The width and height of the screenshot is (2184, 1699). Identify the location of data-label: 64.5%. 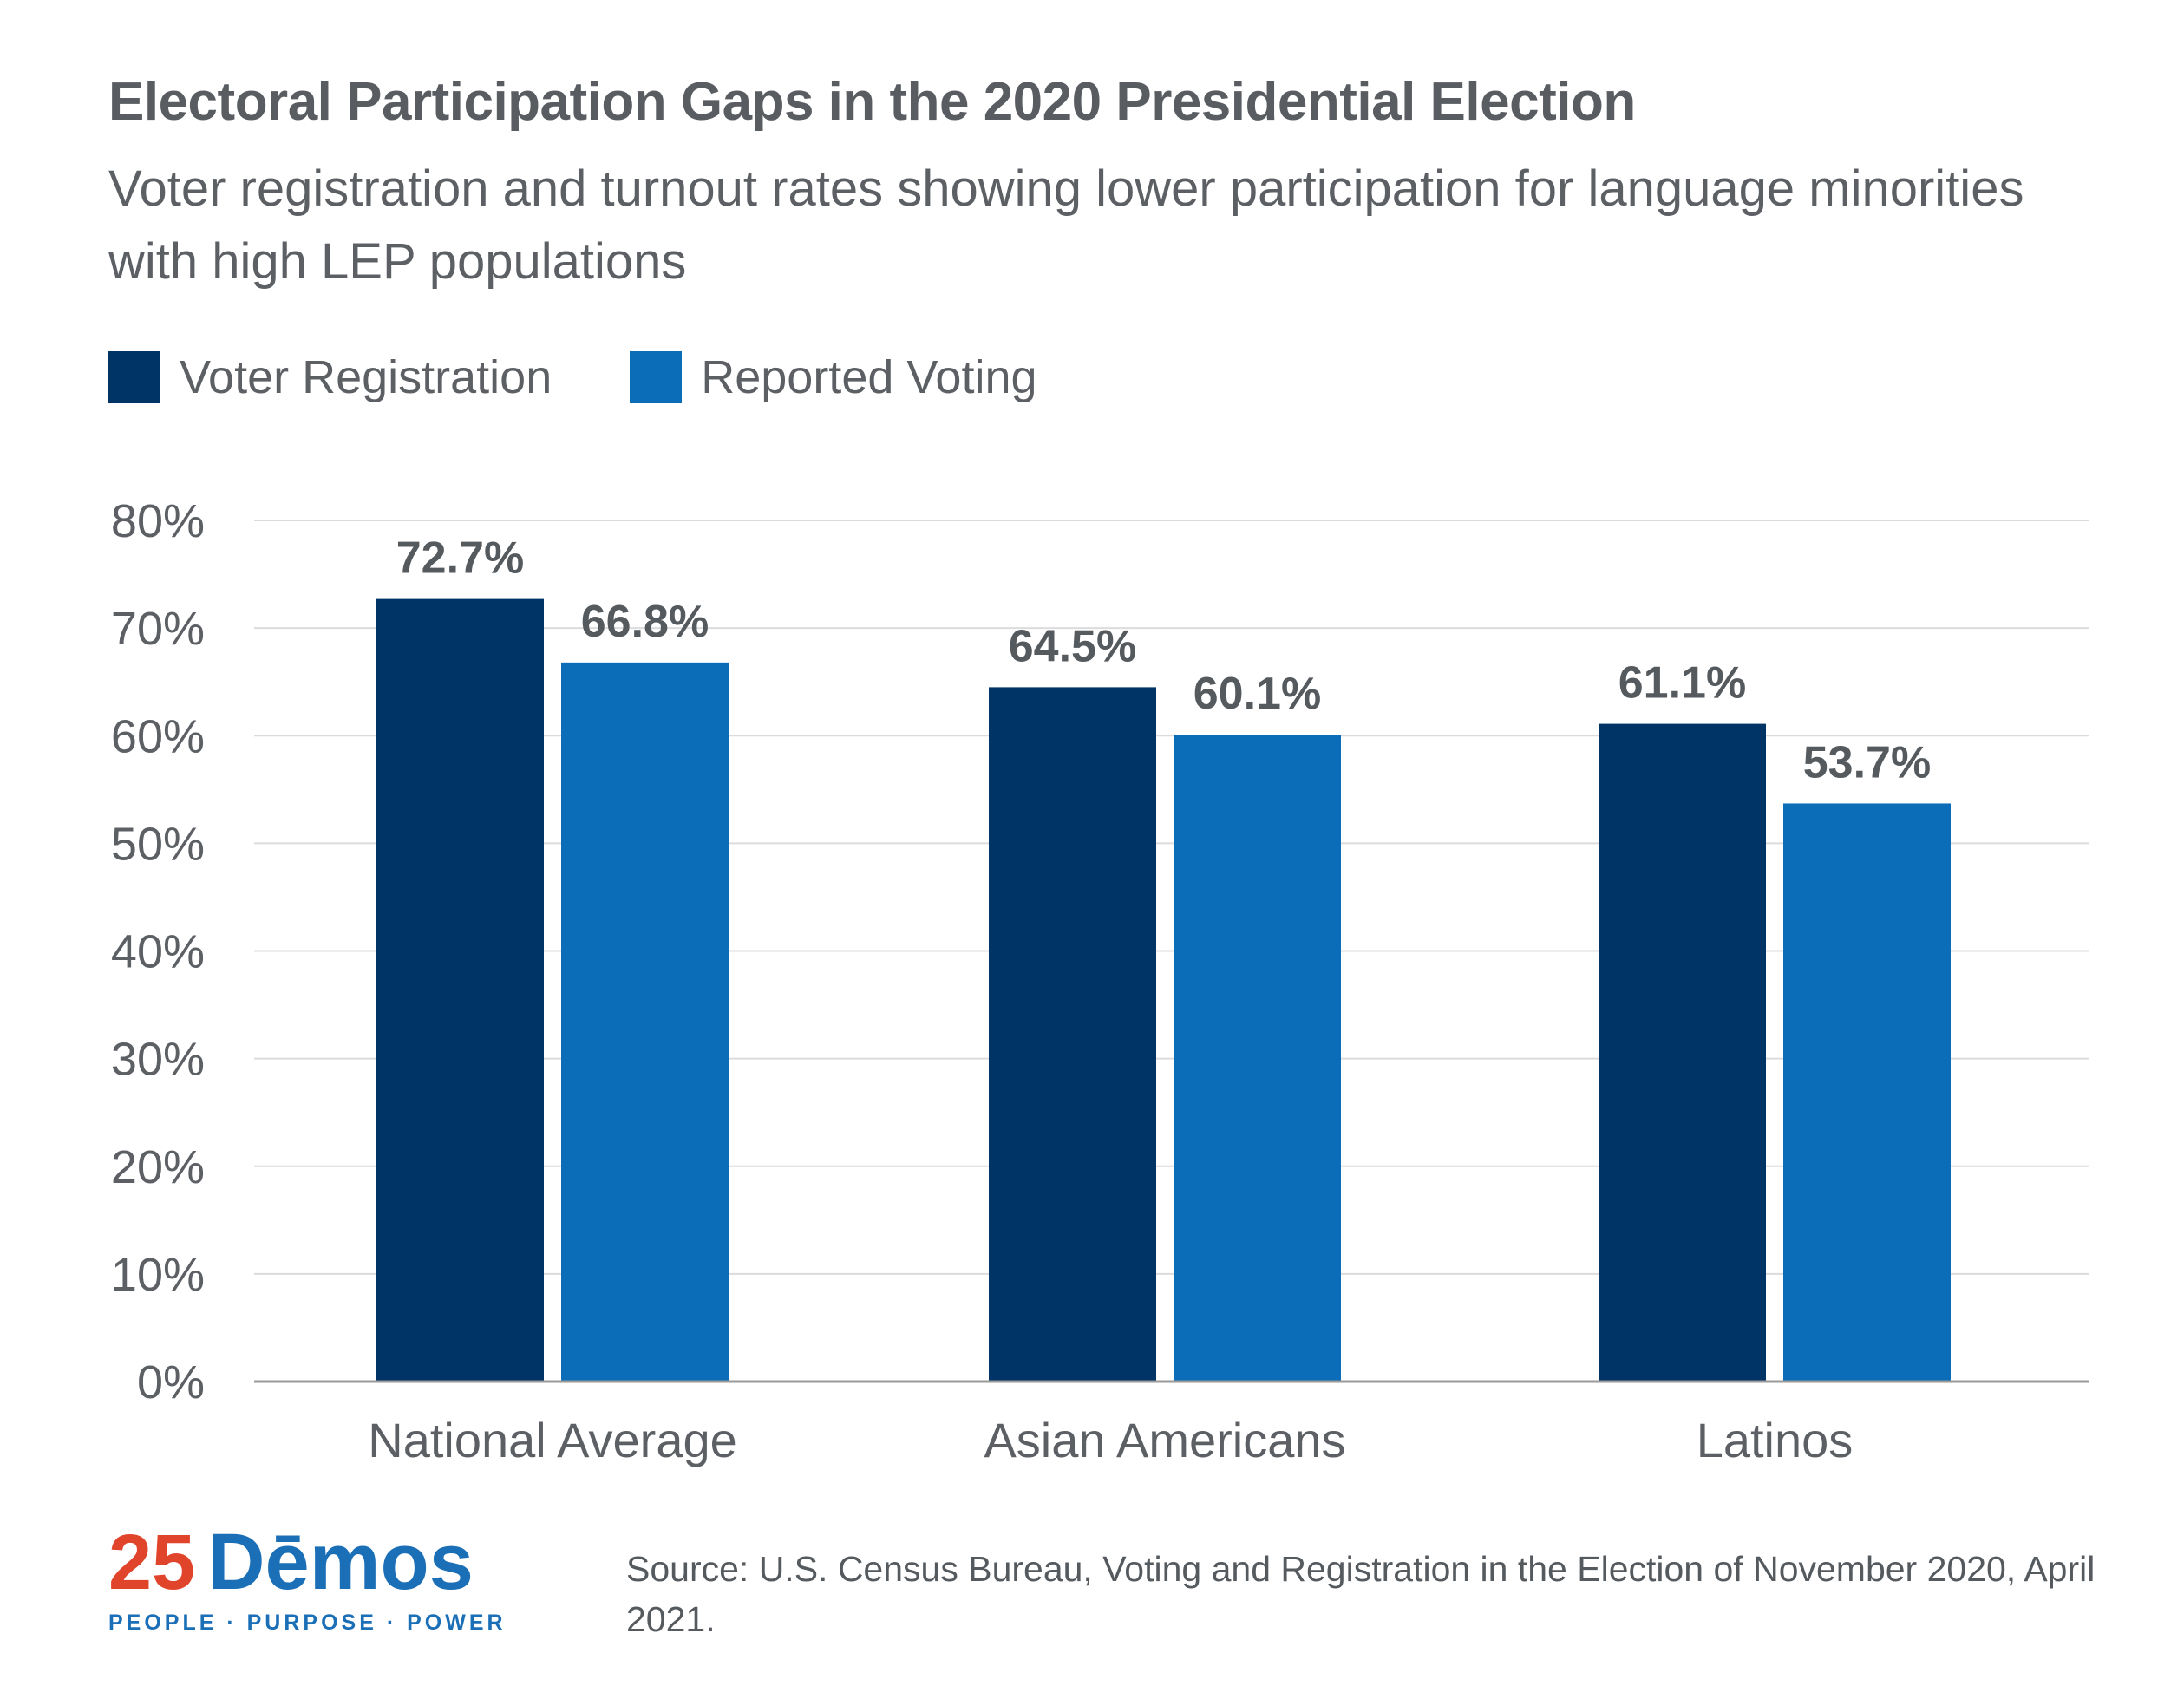
(1072, 646).